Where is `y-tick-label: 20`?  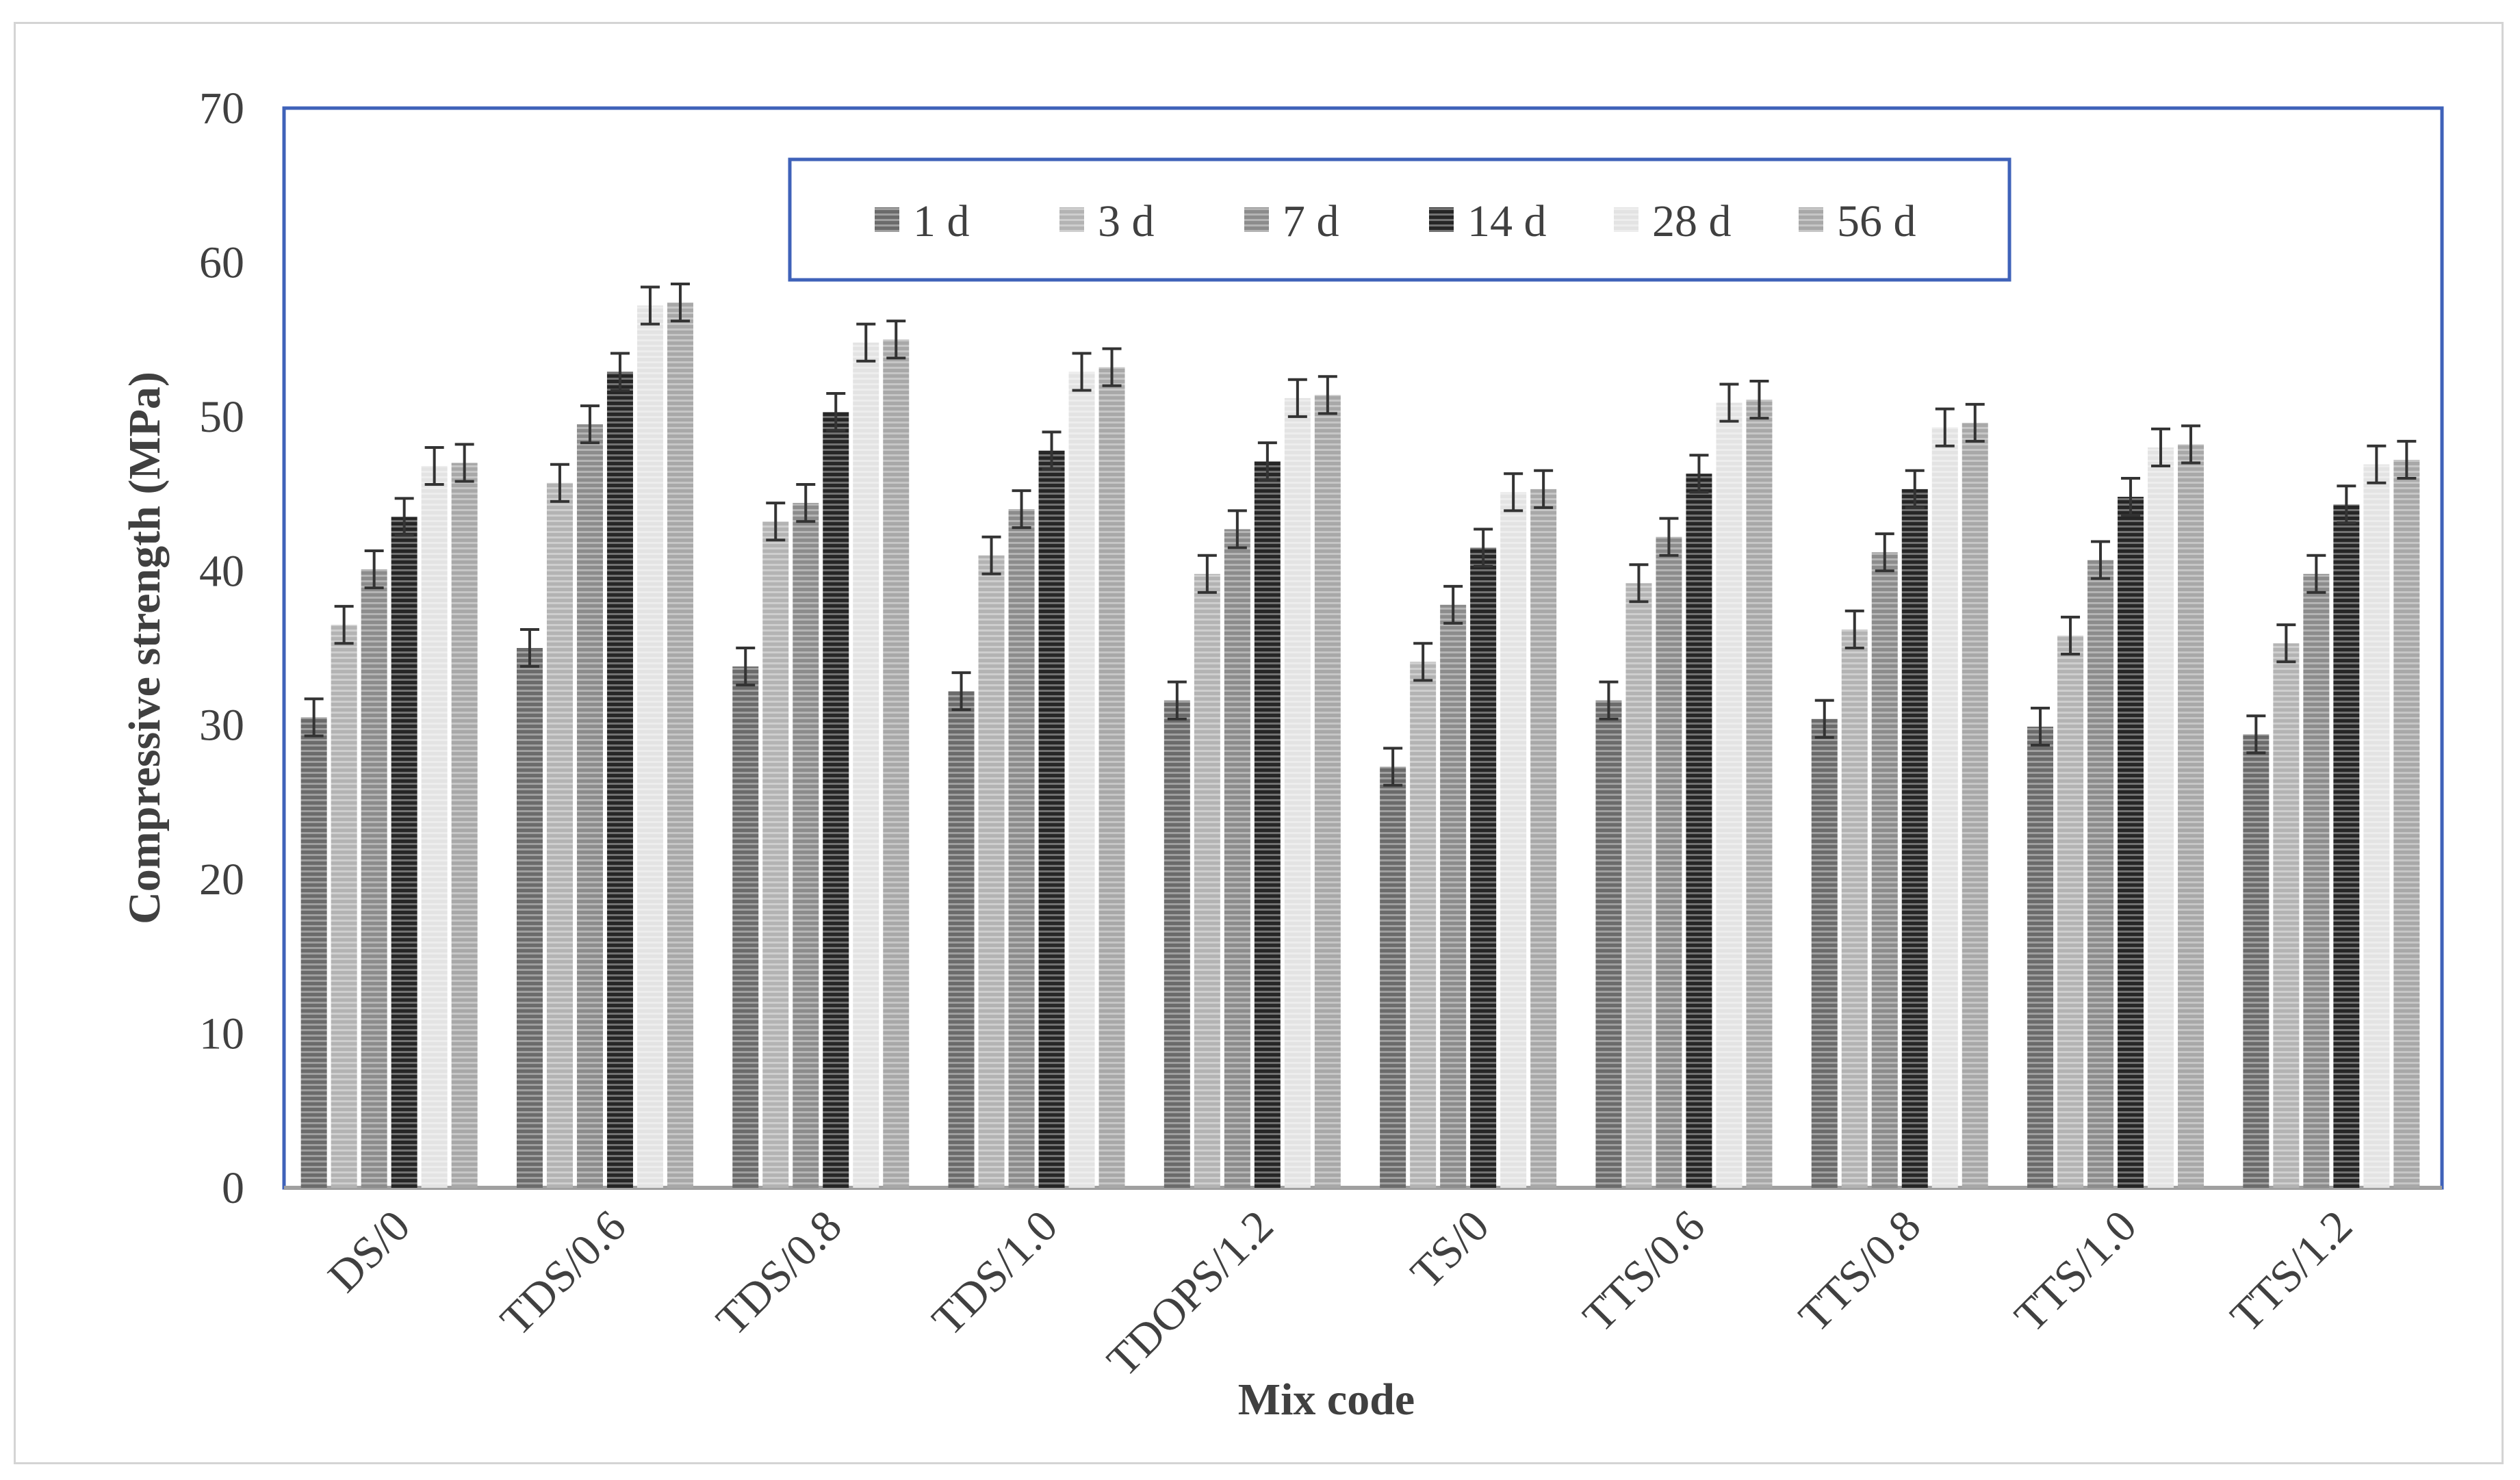 y-tick-label: 20 is located at coordinates (221, 880).